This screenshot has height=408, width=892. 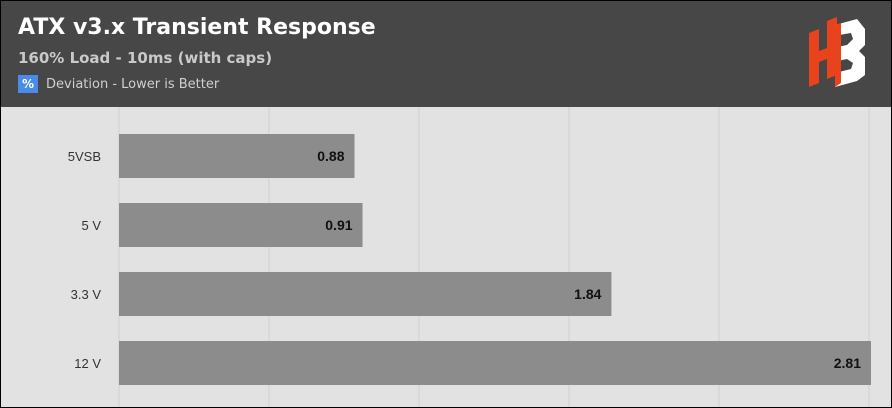 I want to click on category-label: 5VSB, so click(x=84, y=156).